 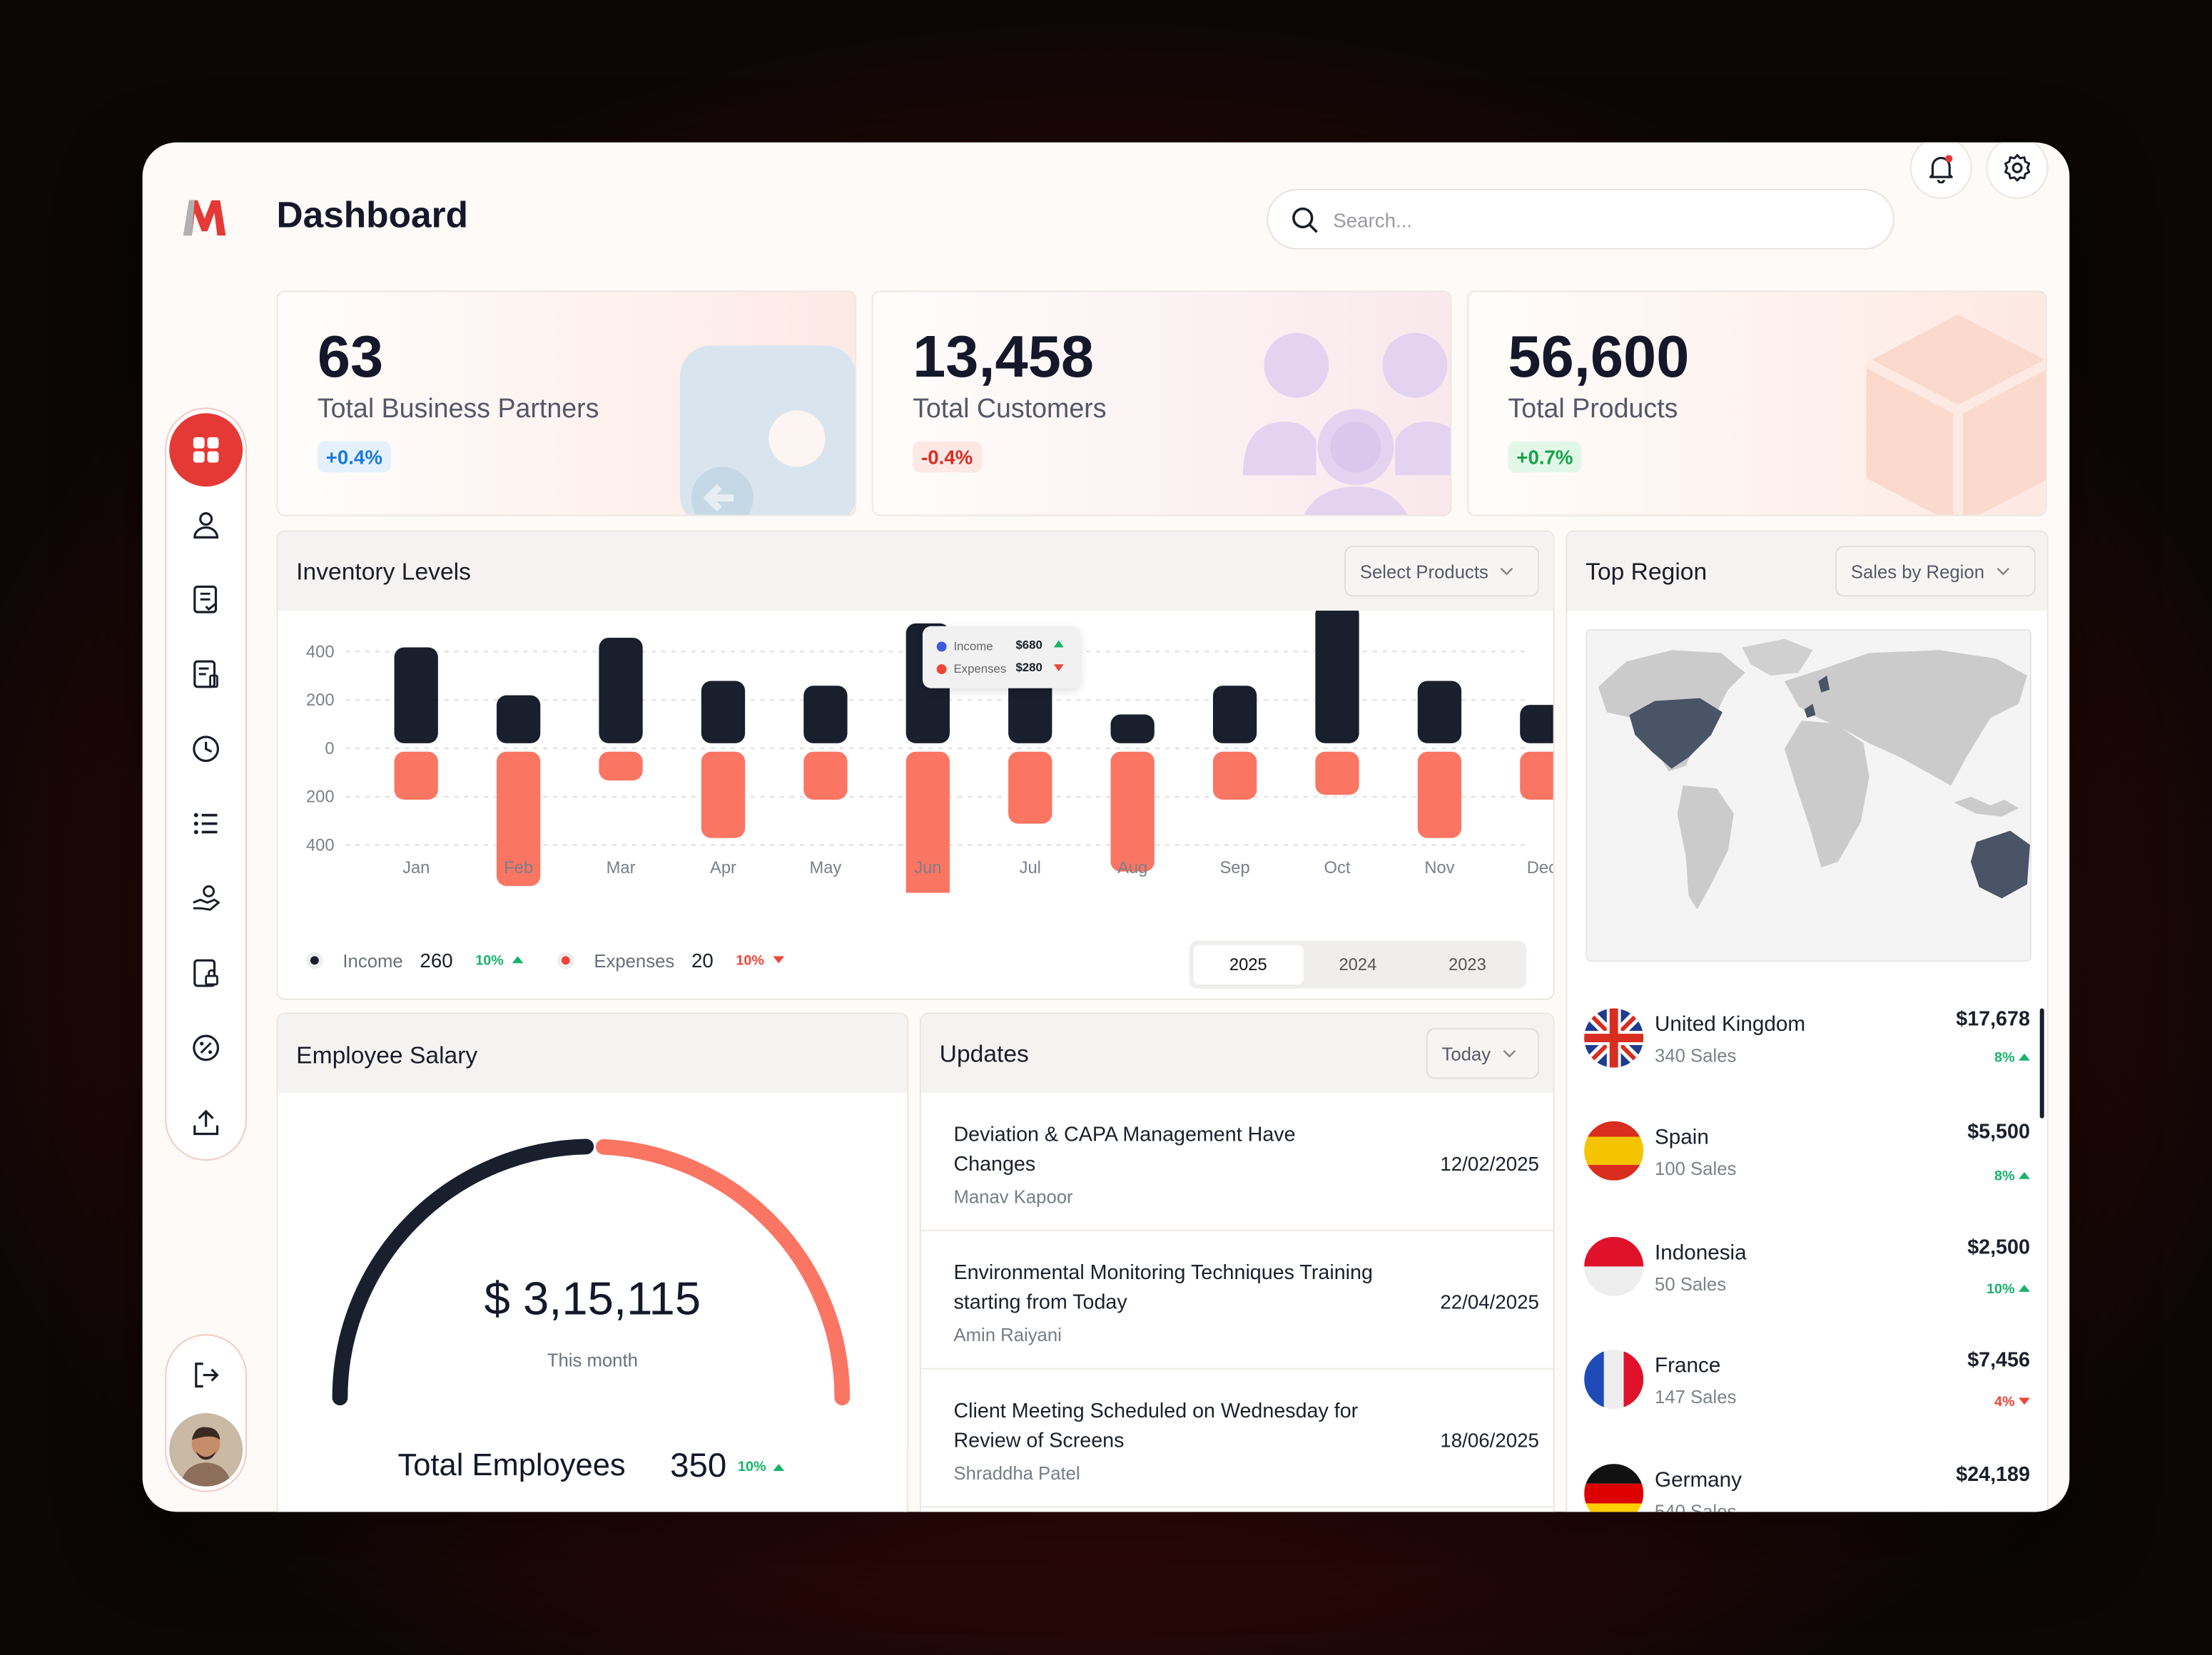 I want to click on region-item-uk: United Kingdom 340 Sales $17,678 8%, so click(x=1807, y=1057).